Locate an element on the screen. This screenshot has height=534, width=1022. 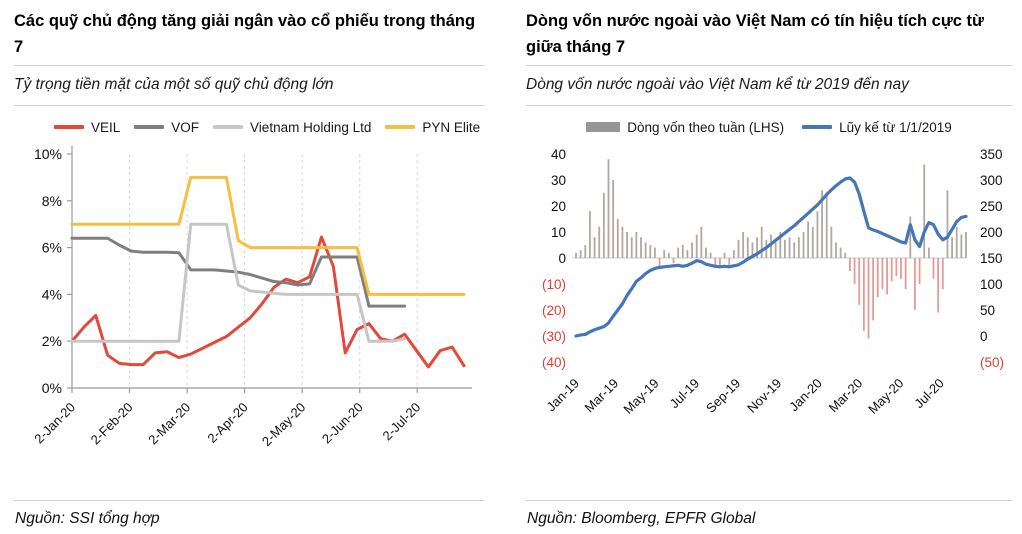
legend-label: Dòng vốn theo tuần (LHS) is located at coordinates (706, 127).